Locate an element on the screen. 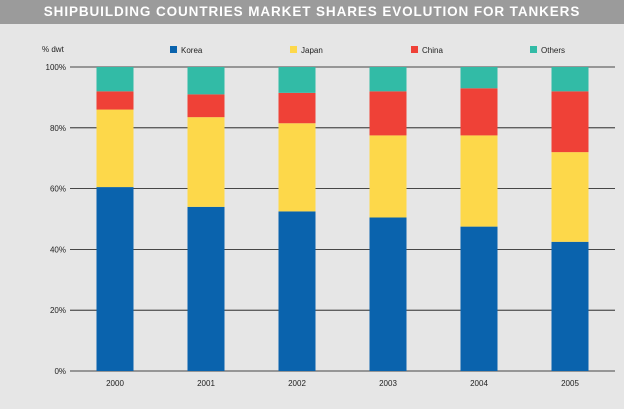 The height and width of the screenshot is (409, 624). x-tick-label: 2001 is located at coordinates (206, 383).